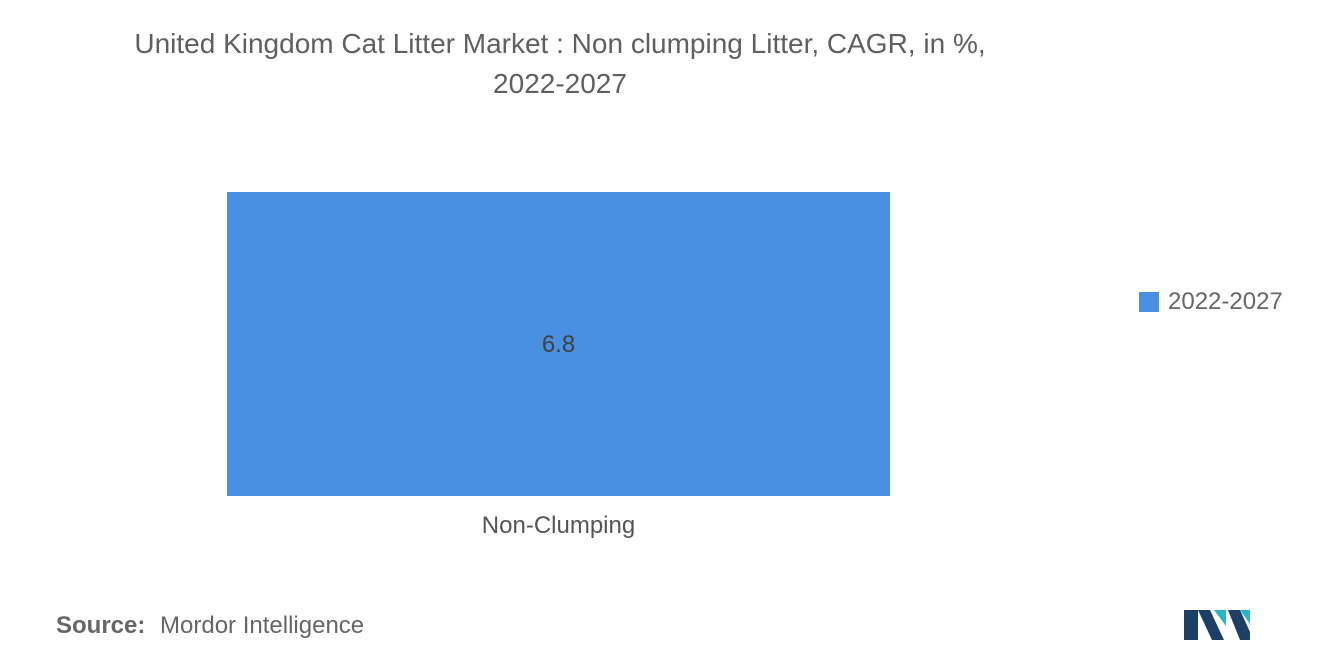 The image size is (1320, 665). Describe the element at coordinates (1149, 302) in the screenshot. I see `legend-swatch` at that location.